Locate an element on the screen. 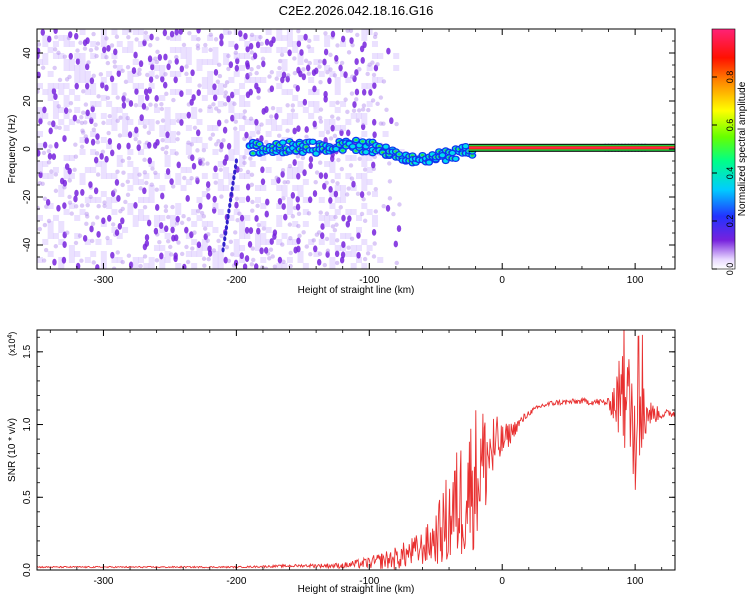 This screenshot has height=600, width=750. snr-scale-label: (x104) is located at coordinates (12, 344).